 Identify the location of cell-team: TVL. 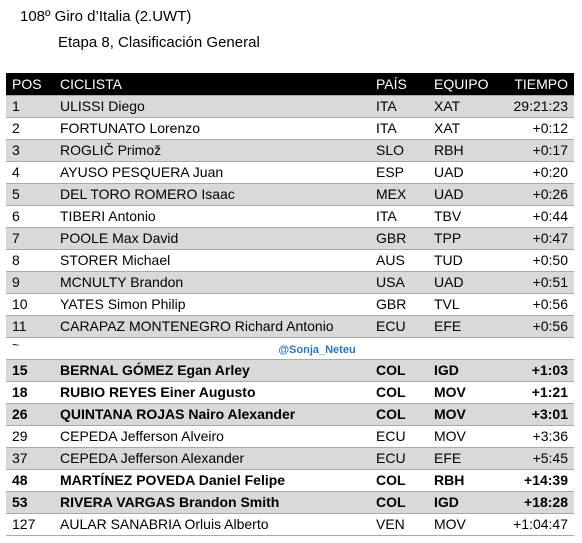
(460, 304).